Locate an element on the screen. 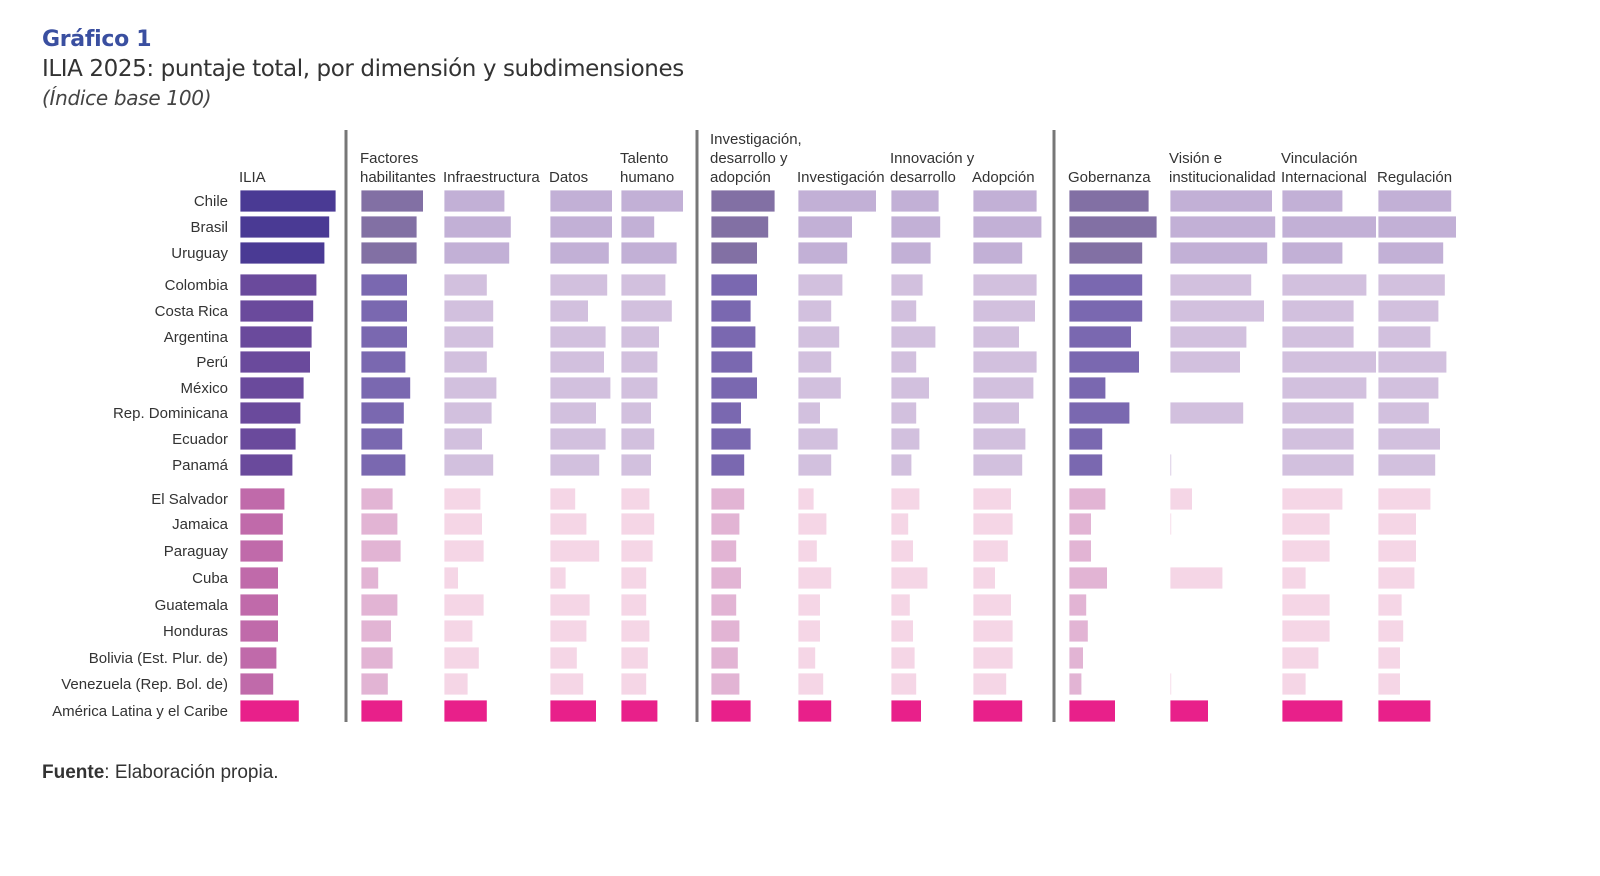 The height and width of the screenshot is (876, 1600). source-label: Fuente is located at coordinates (73, 772).